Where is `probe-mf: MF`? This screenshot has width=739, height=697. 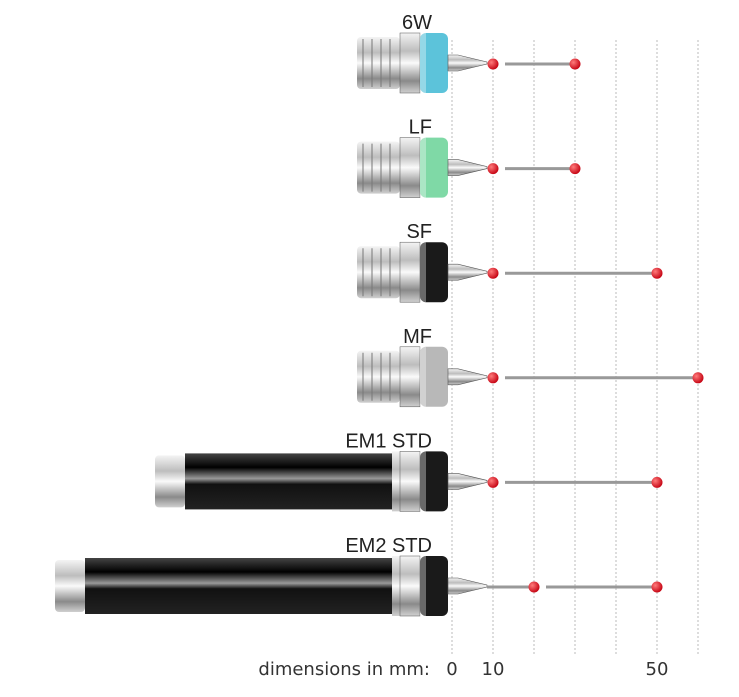
probe-mf: MF is located at coordinates (530, 367).